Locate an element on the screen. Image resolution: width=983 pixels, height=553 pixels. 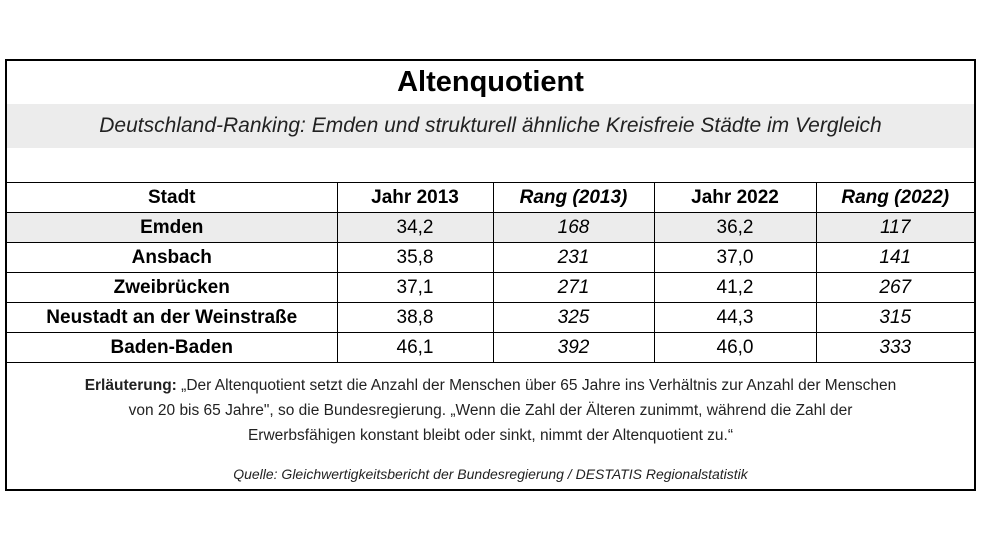
rank-2013-cell: 325 is located at coordinates (573, 317).